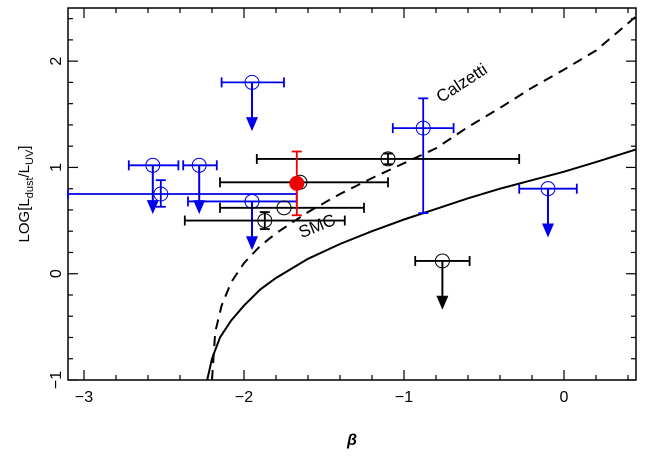 The image size is (646, 456). I want to click on y-axis-label: LOG[Ldust/LUV], so click(26, 194).